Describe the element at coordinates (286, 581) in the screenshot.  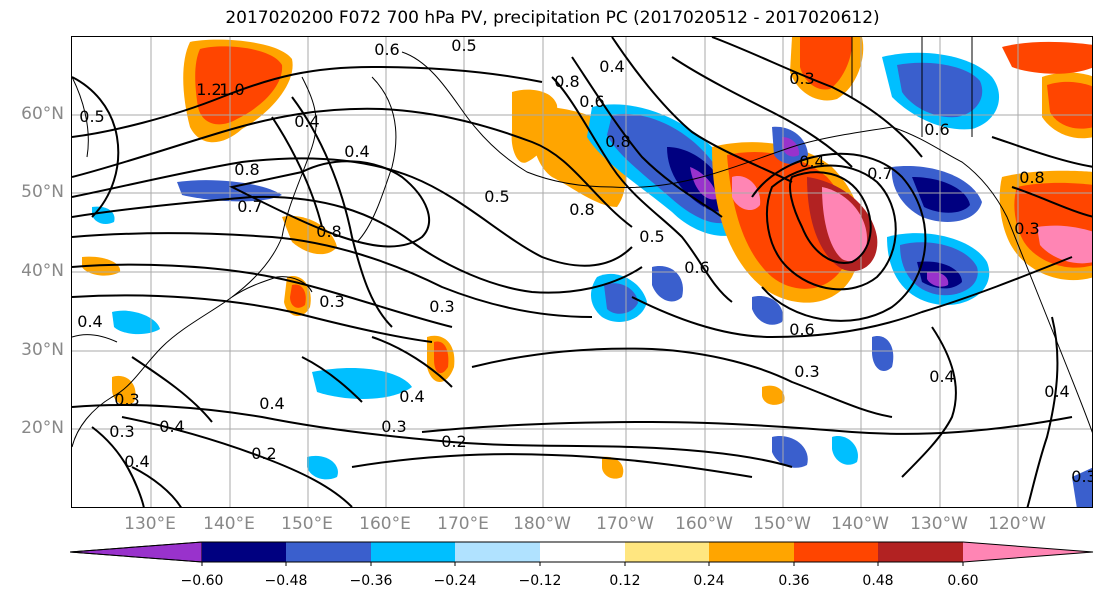
I see `colorbar-tick-label: −0.48` at that location.